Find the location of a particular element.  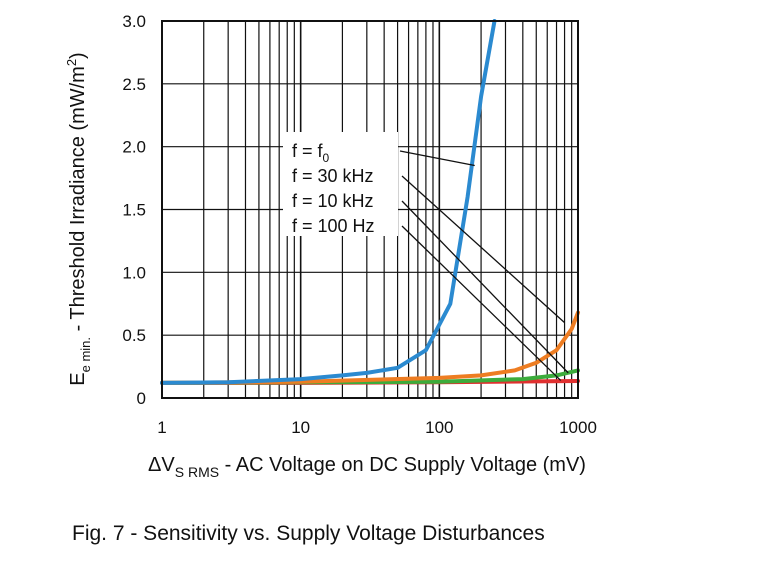

y-tick-labels: 0 0.5 1.0 1.5 2.0 2.5 3.0 is located at coordinates (134, 210).